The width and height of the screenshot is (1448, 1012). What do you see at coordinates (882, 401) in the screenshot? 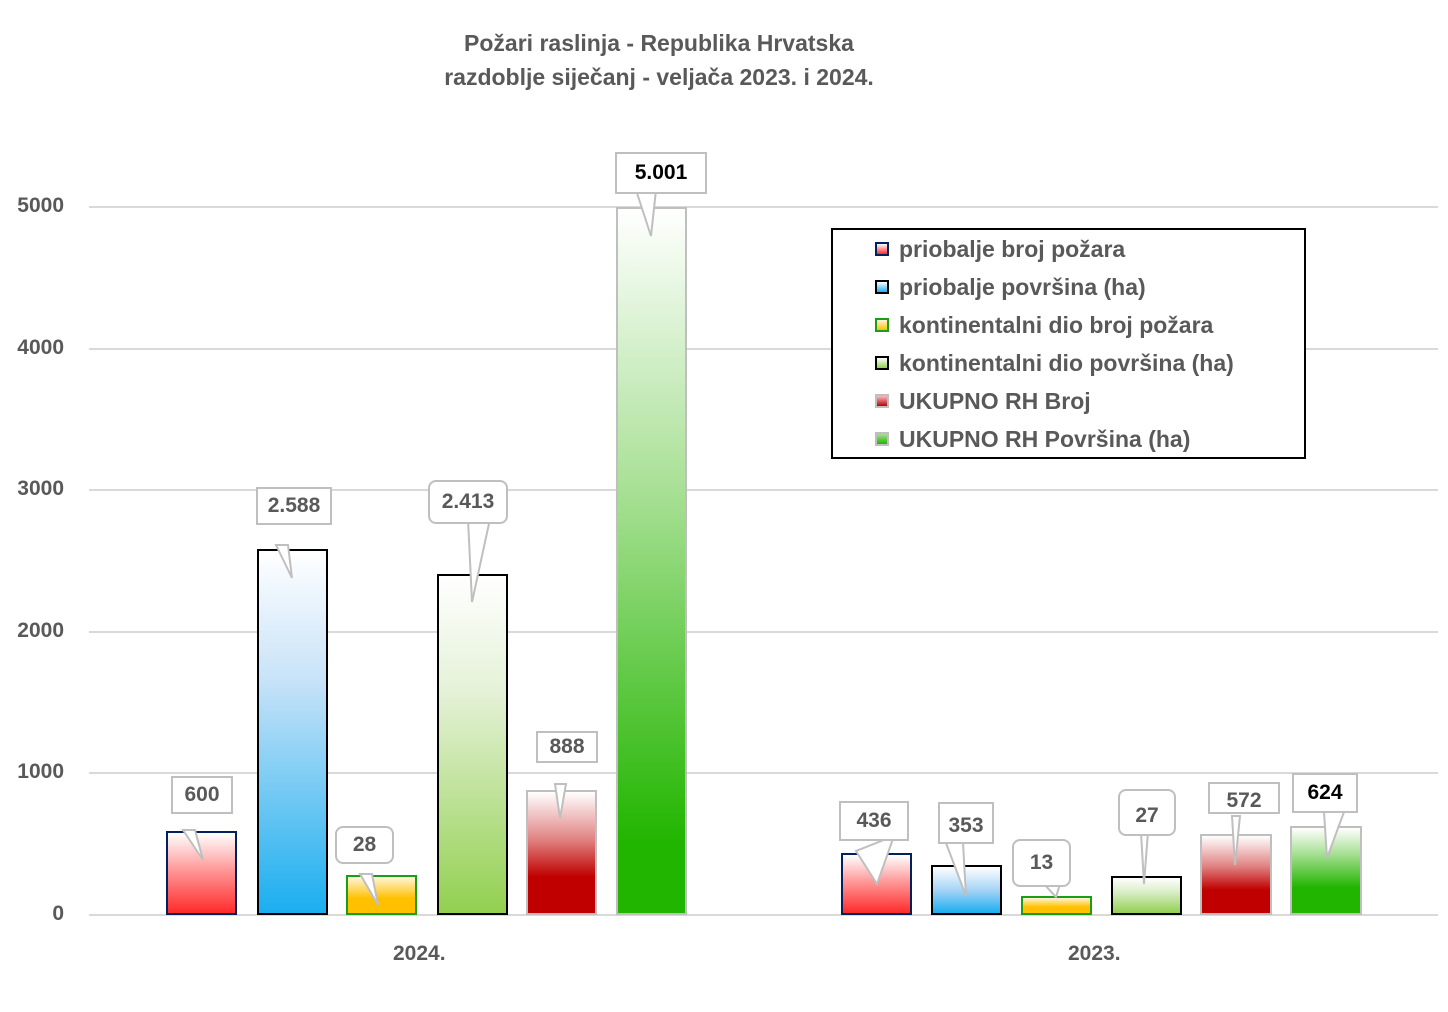
I see `legend-swatch-darkred-gradient-icon` at bounding box center [882, 401].